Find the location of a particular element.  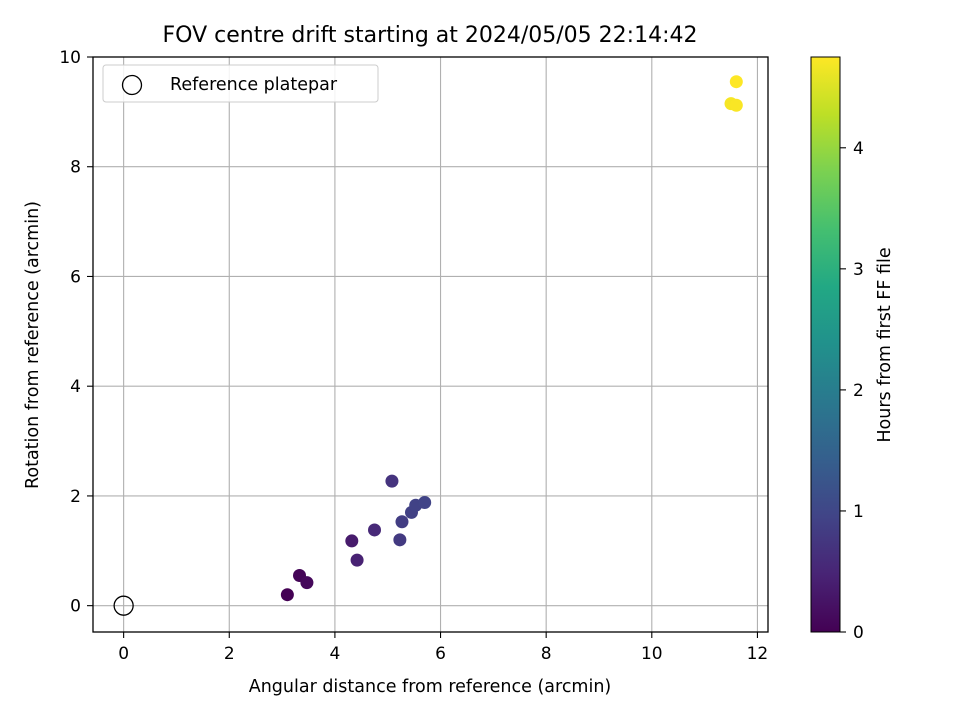

y-tick-label: 6 is located at coordinates (75, 277).